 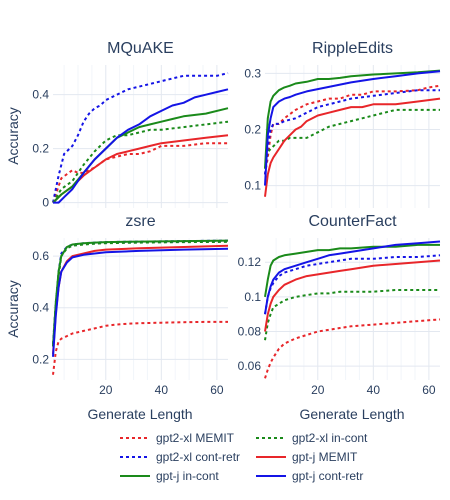 What do you see at coordinates (198, 457) in the screenshot?
I see `legend-label: gpt2-xl cont-retr` at bounding box center [198, 457].